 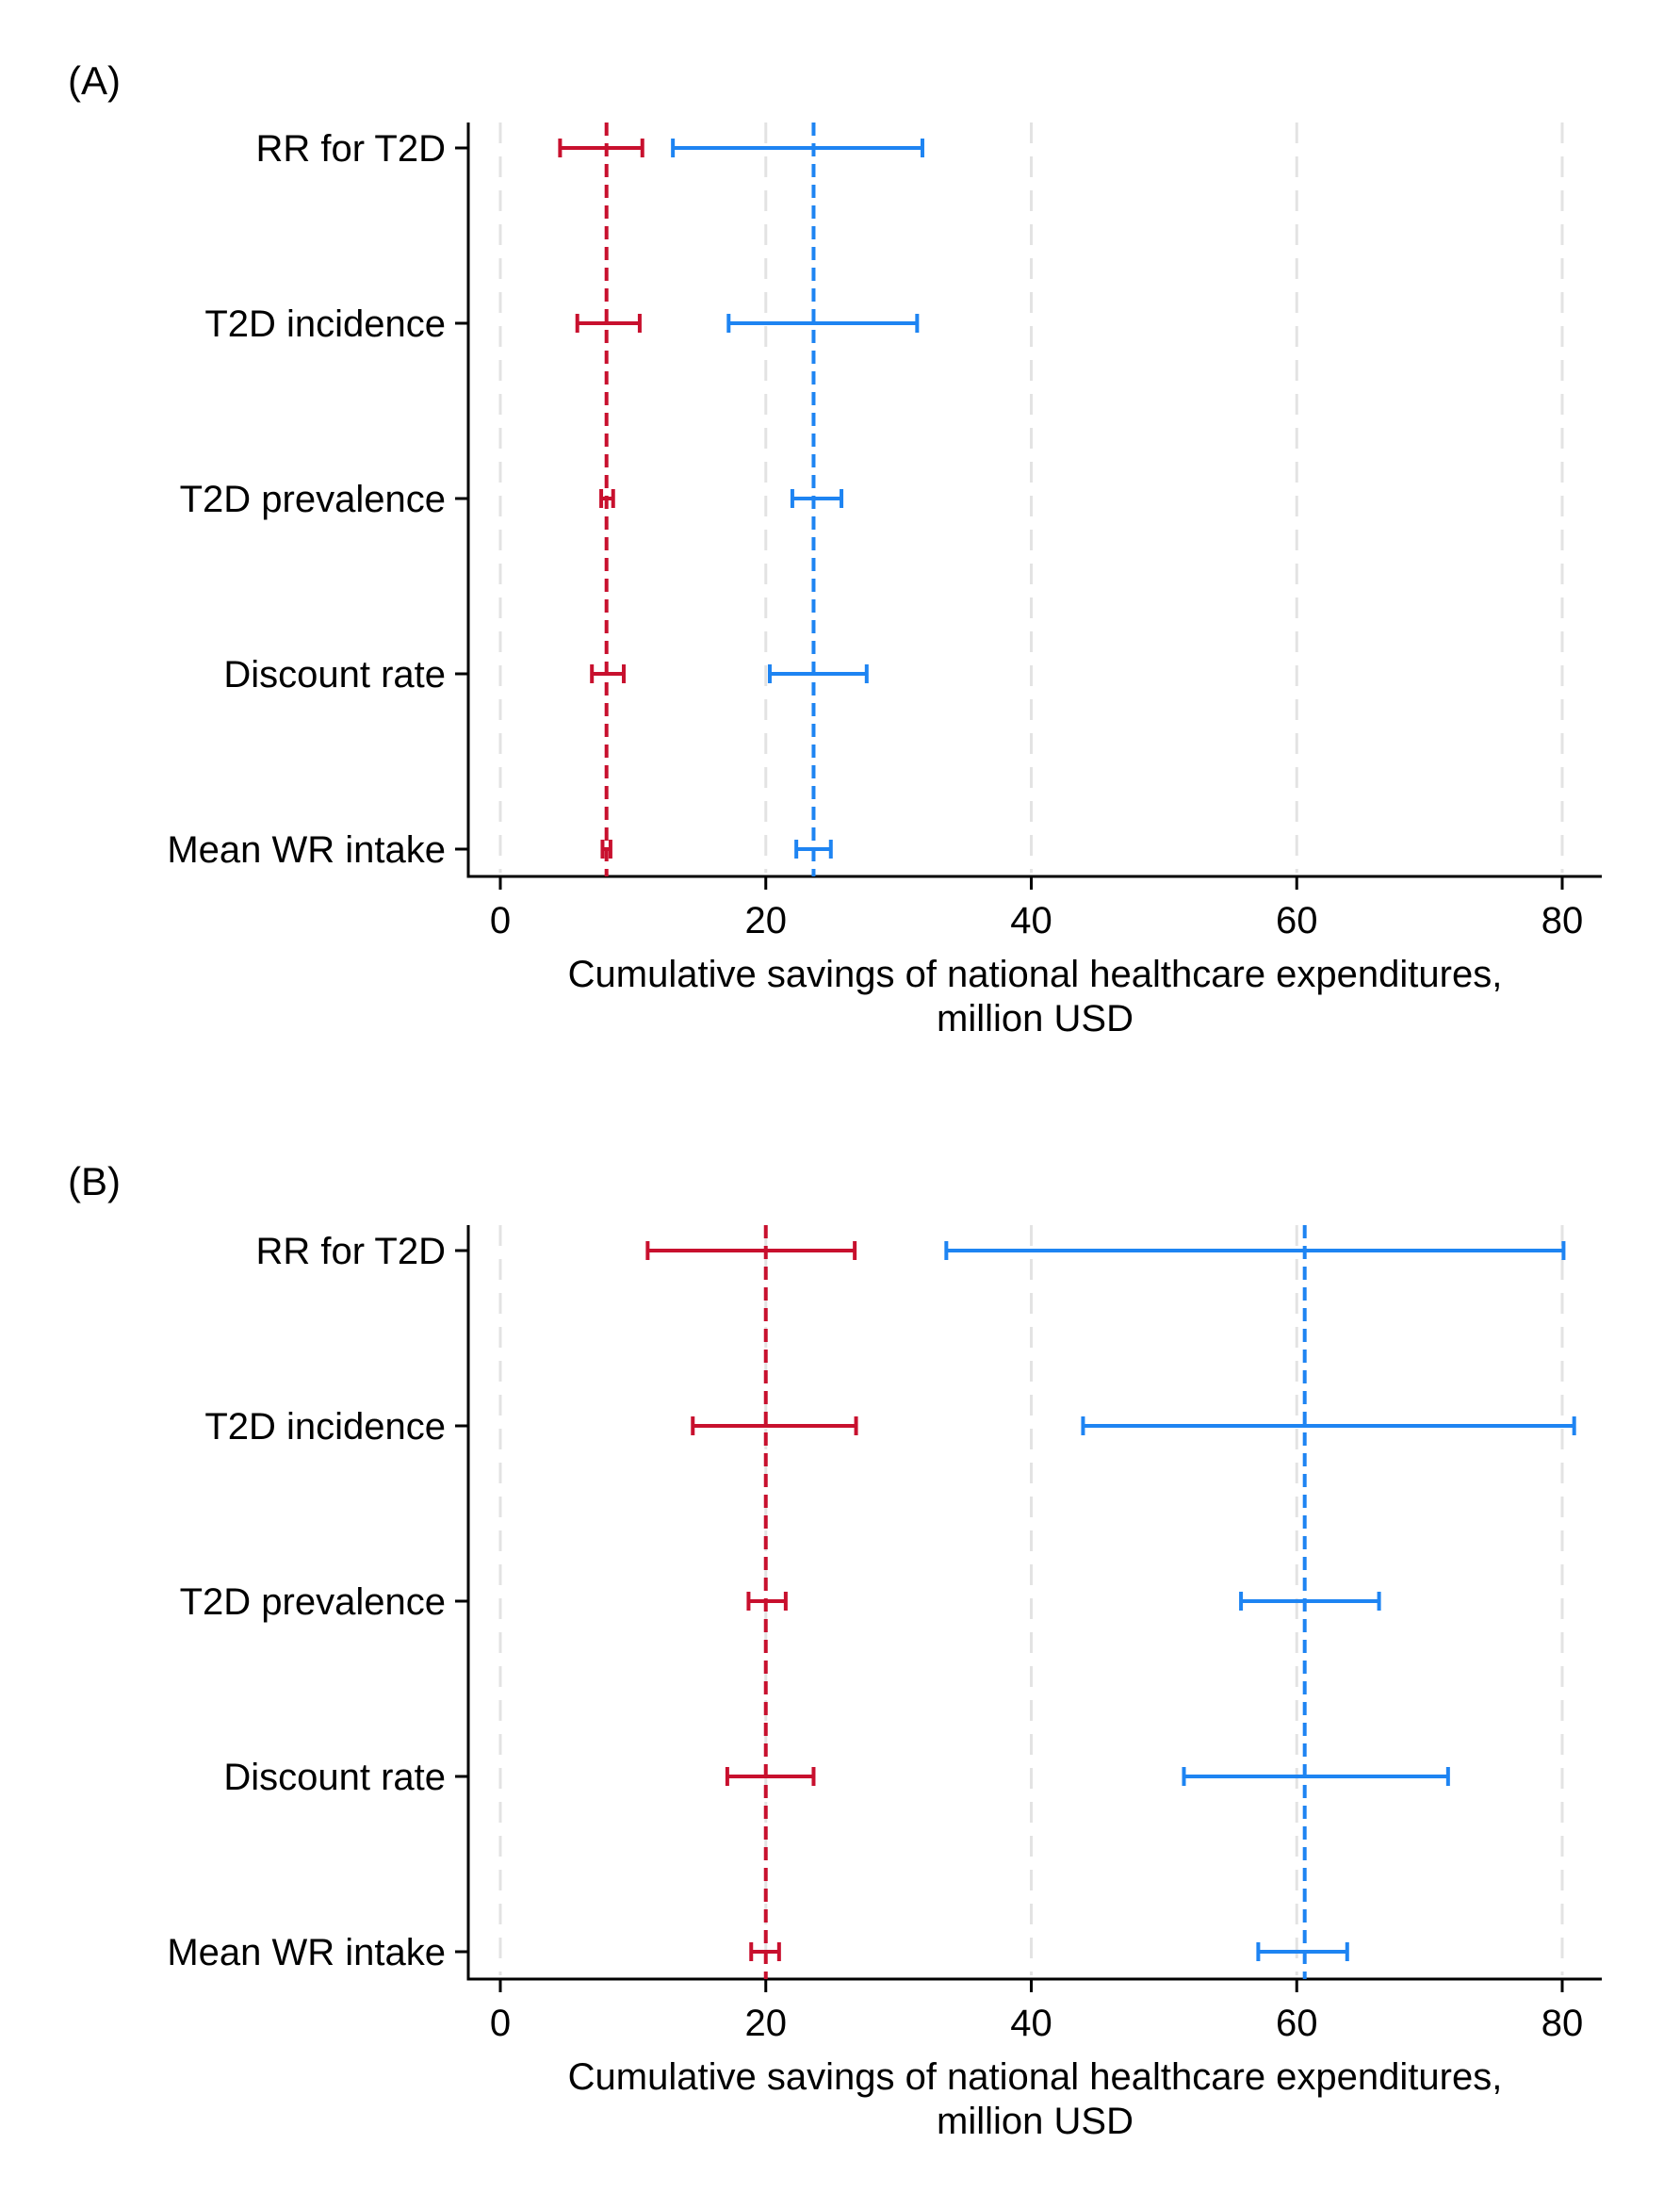 I want to click on panel-label-b: (B), so click(x=94, y=1181).